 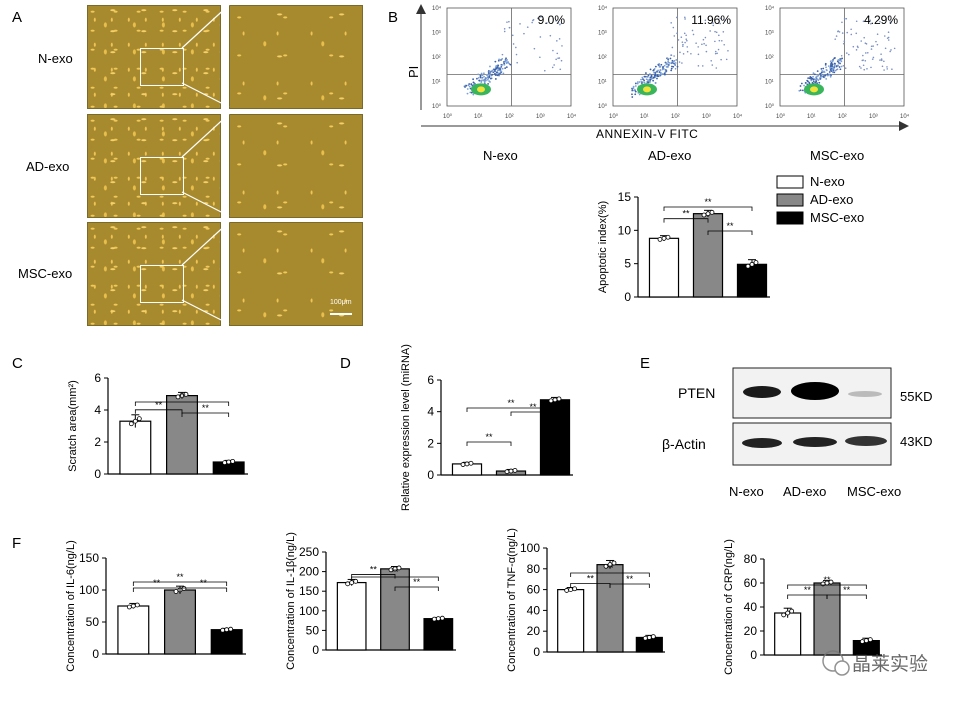 I want to click on flow-x-tick: 10¹, so click(x=811, y=117).